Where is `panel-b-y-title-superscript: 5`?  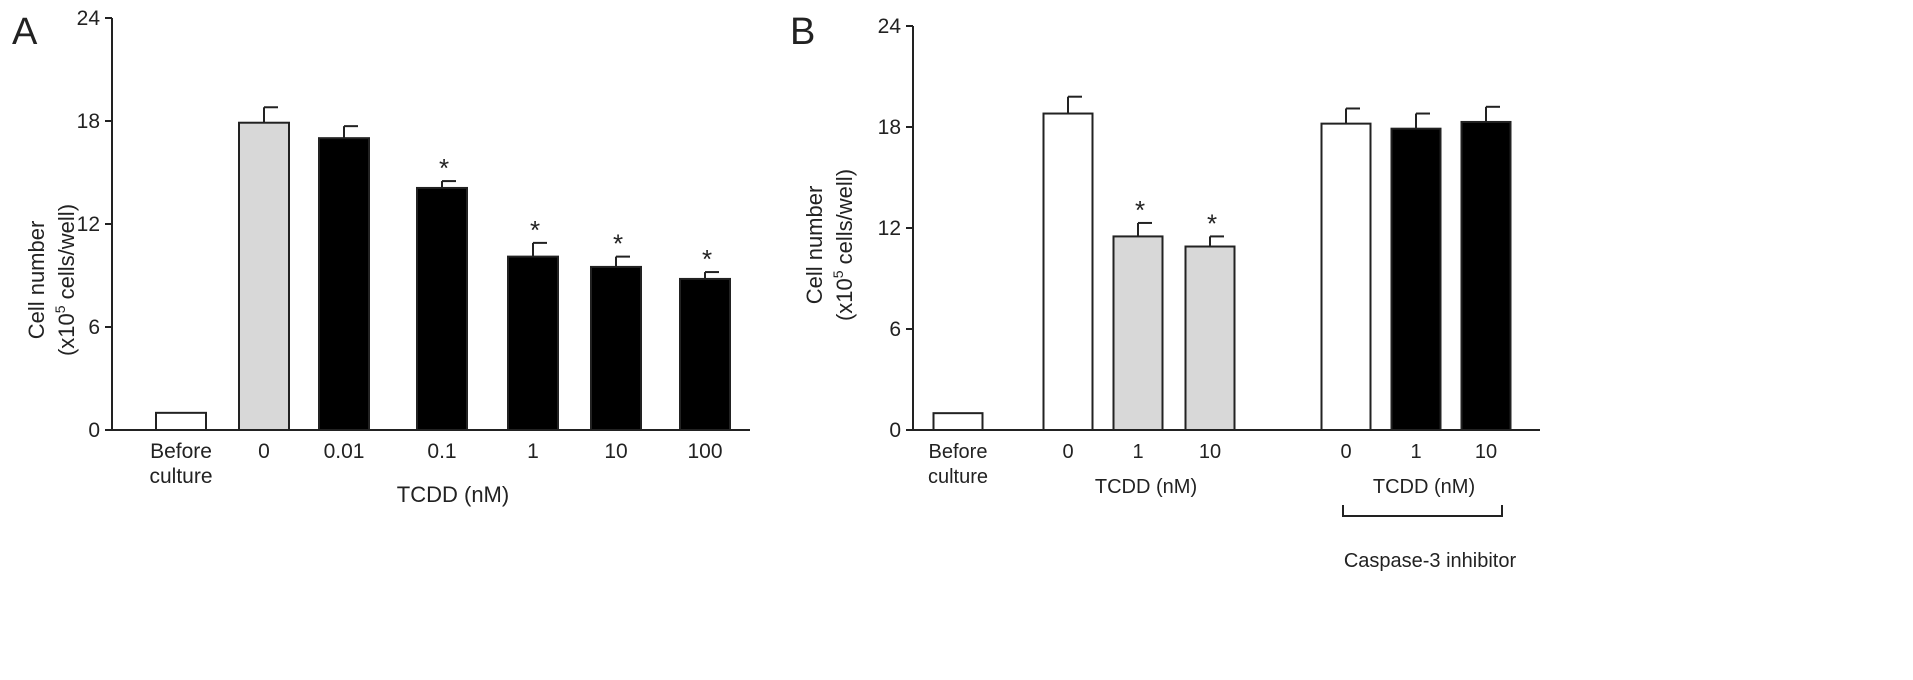
panel-b-y-title-superscript: 5 is located at coordinates (838, 274).